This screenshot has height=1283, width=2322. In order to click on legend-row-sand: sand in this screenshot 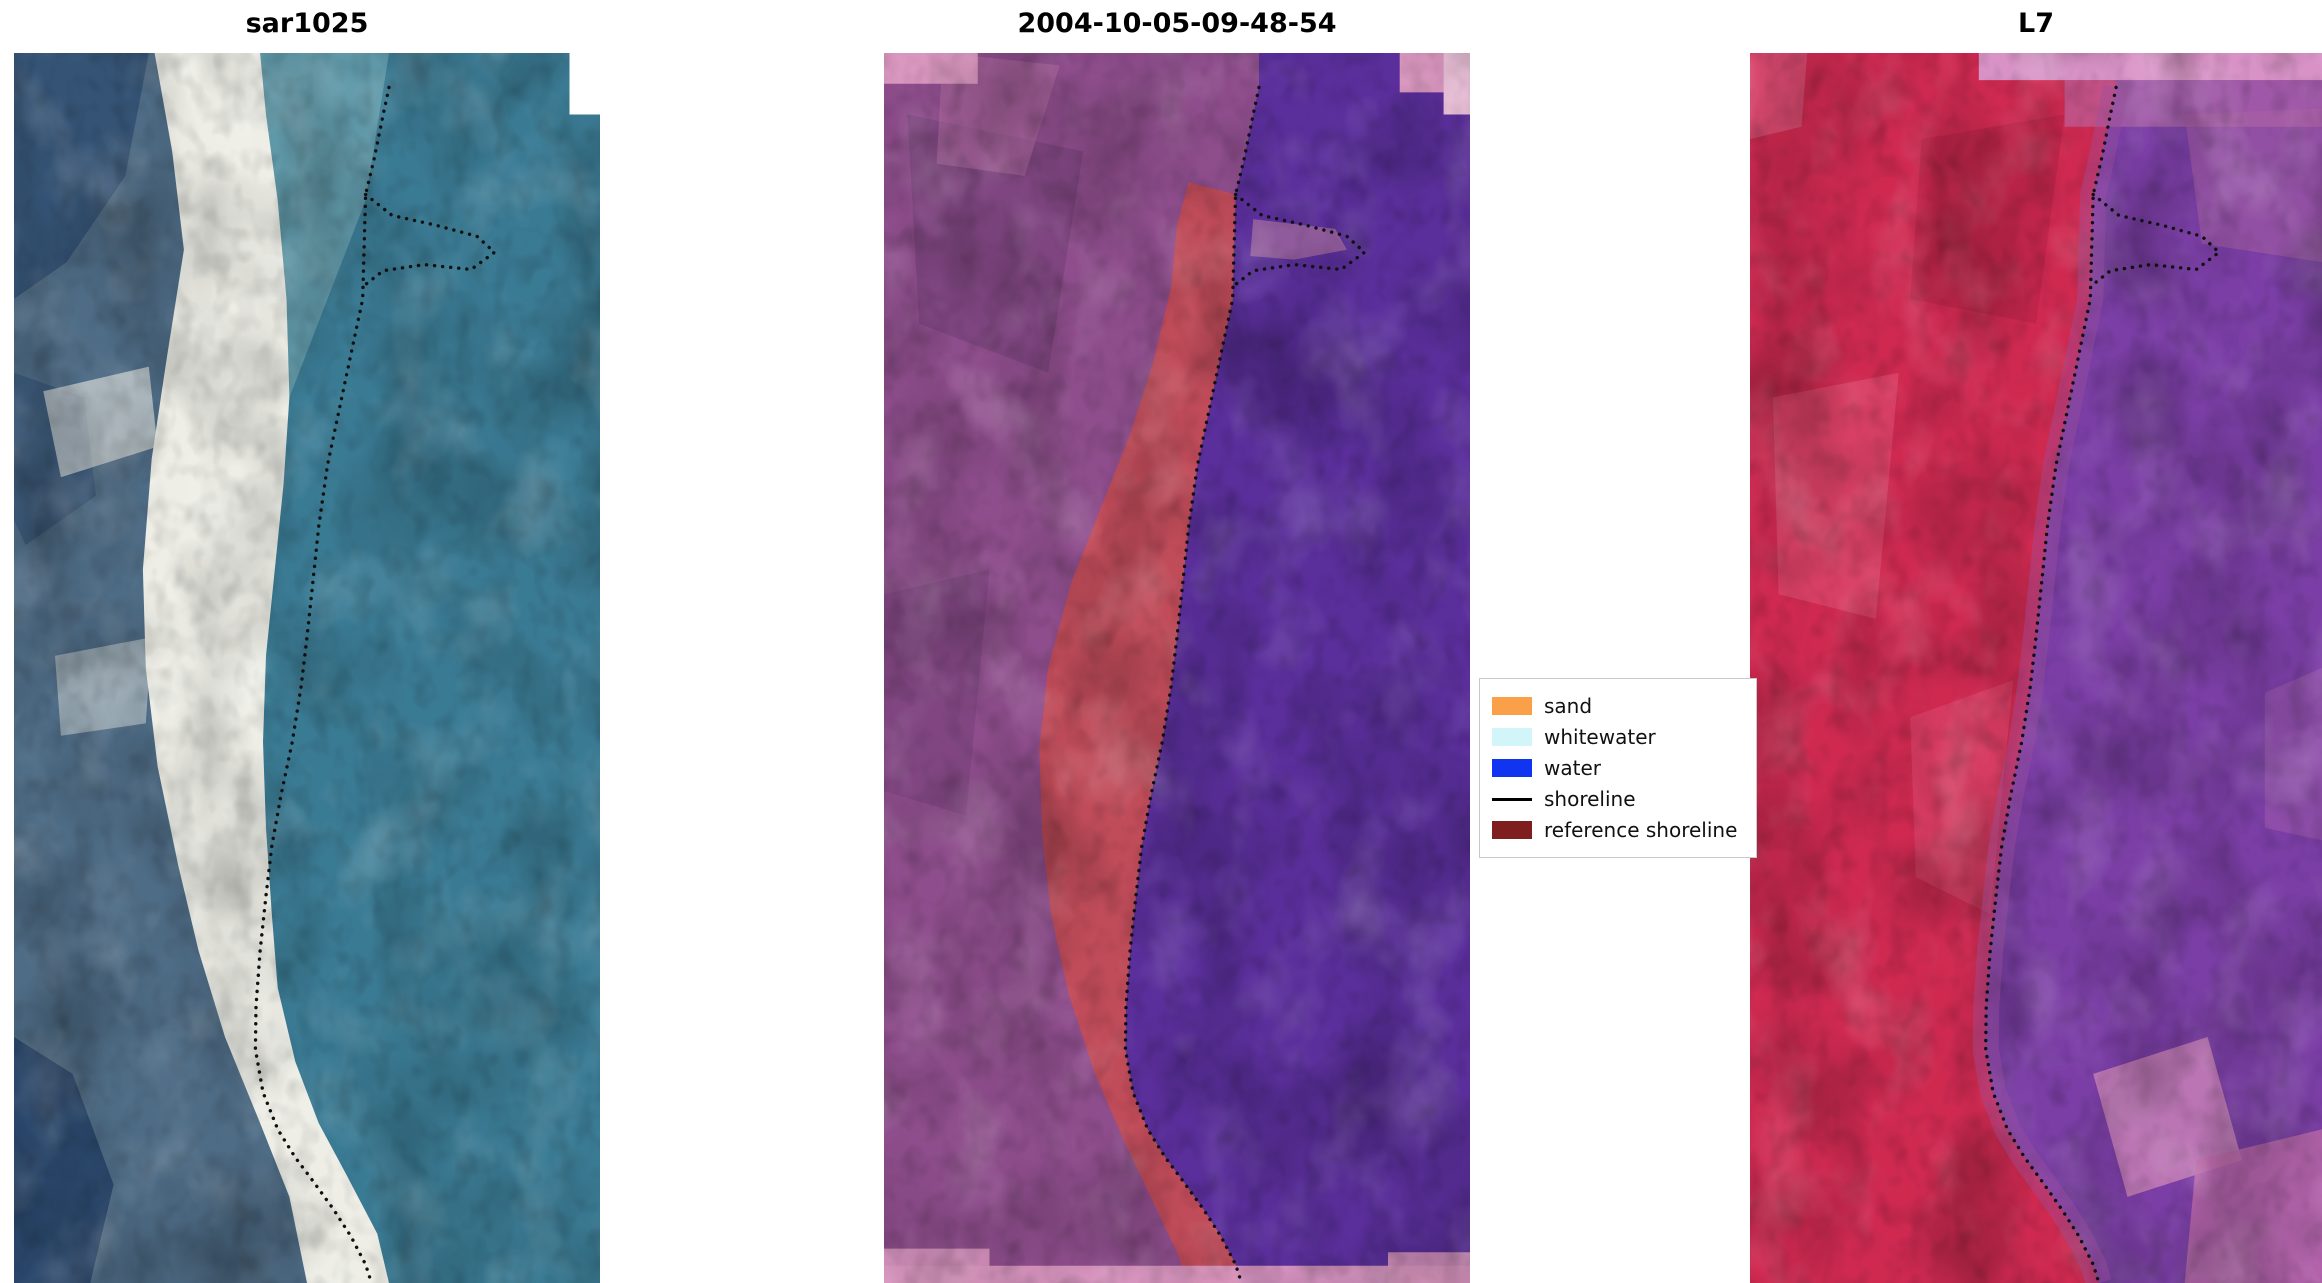, I will do `click(1618, 706)`.